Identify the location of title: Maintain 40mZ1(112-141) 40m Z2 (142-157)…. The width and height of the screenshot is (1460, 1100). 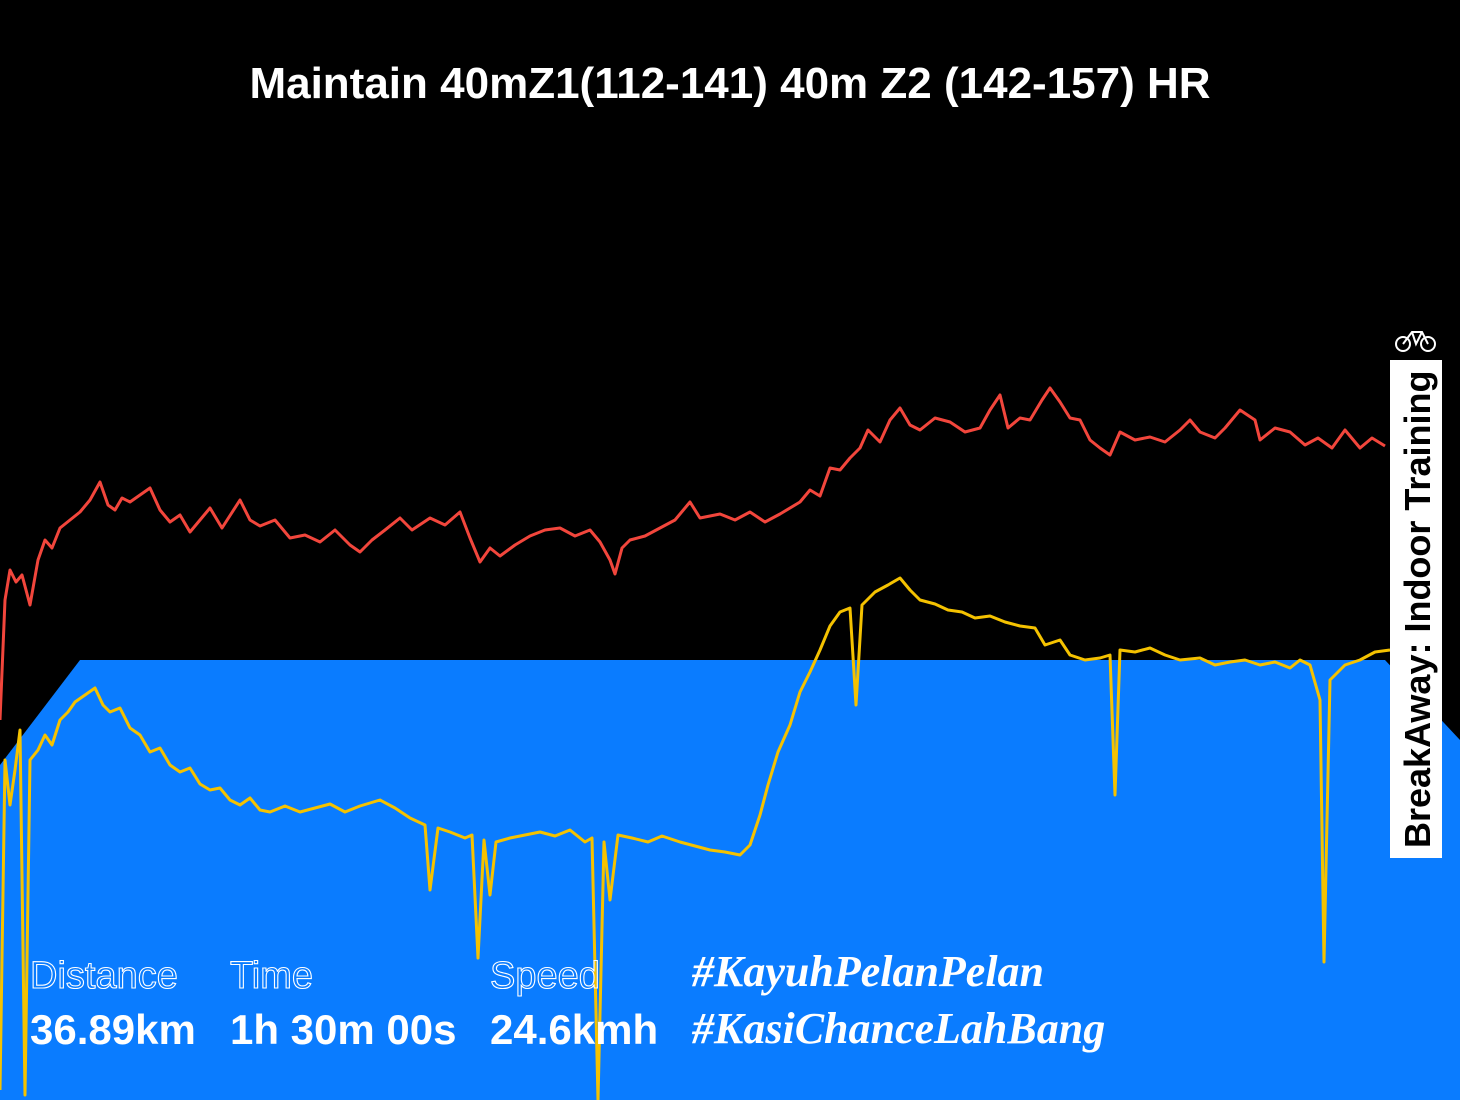
(729, 83).